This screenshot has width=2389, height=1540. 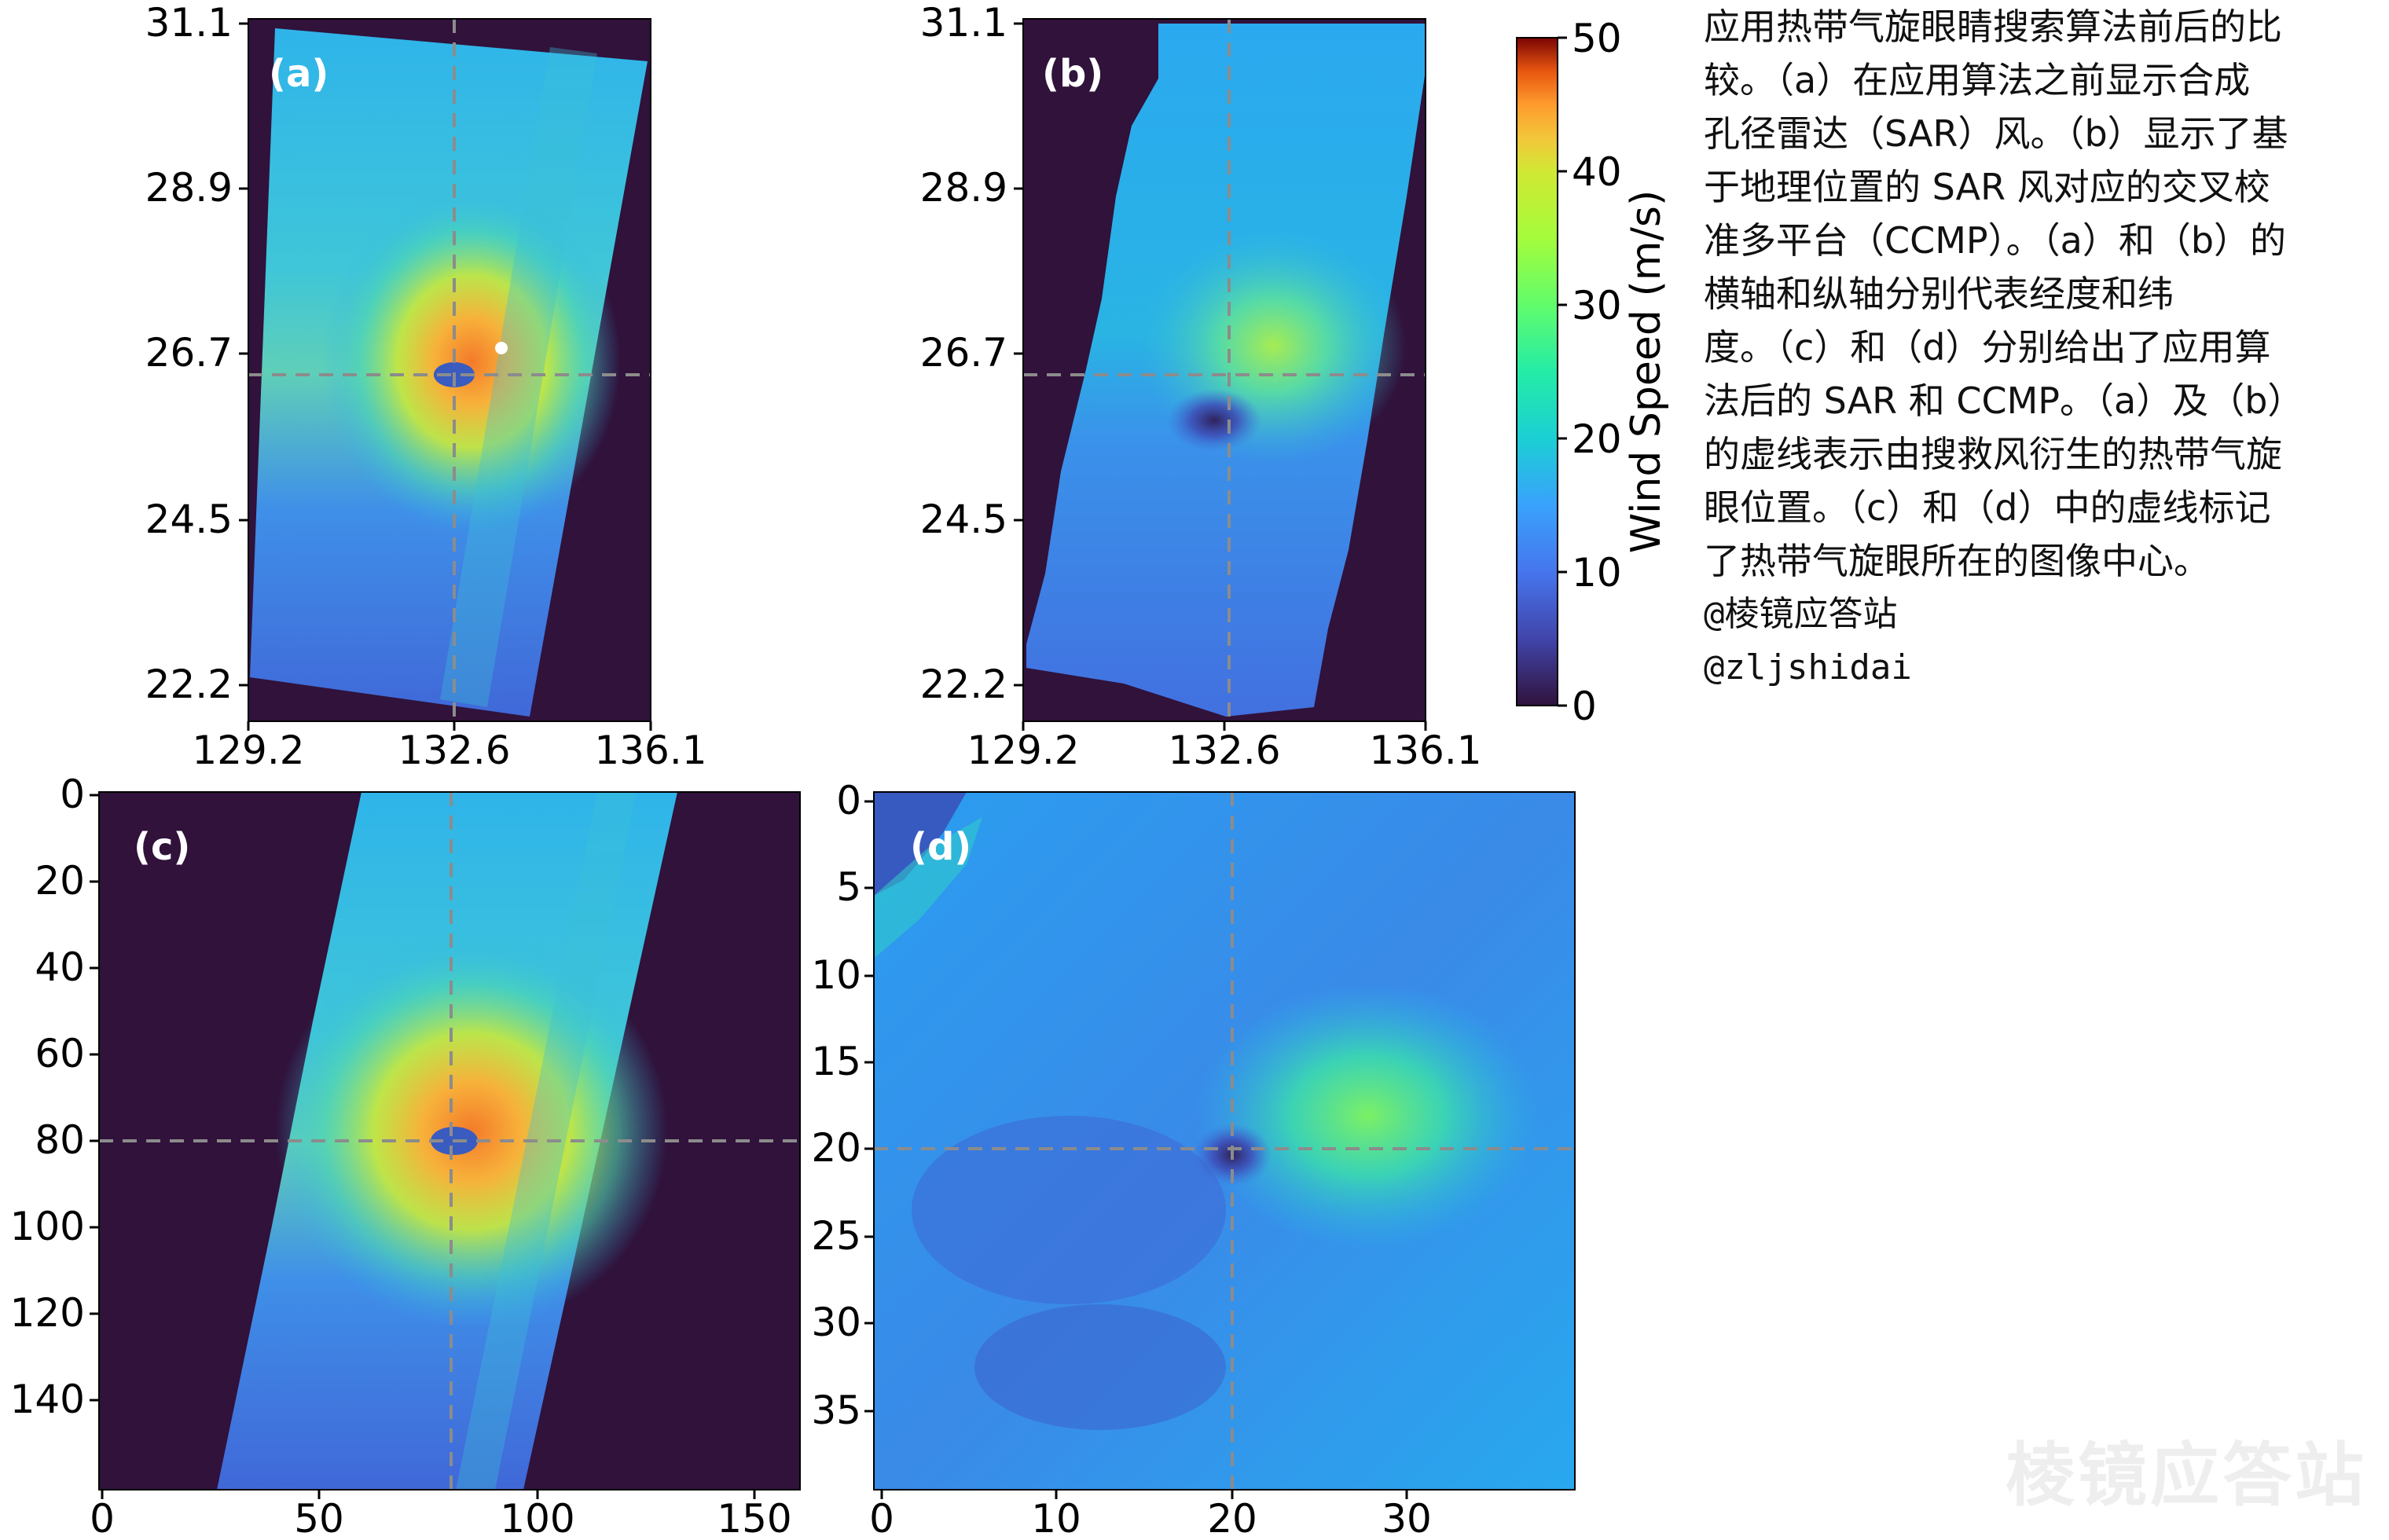 I want to click on colorbar-gradient, so click(x=1537, y=371).